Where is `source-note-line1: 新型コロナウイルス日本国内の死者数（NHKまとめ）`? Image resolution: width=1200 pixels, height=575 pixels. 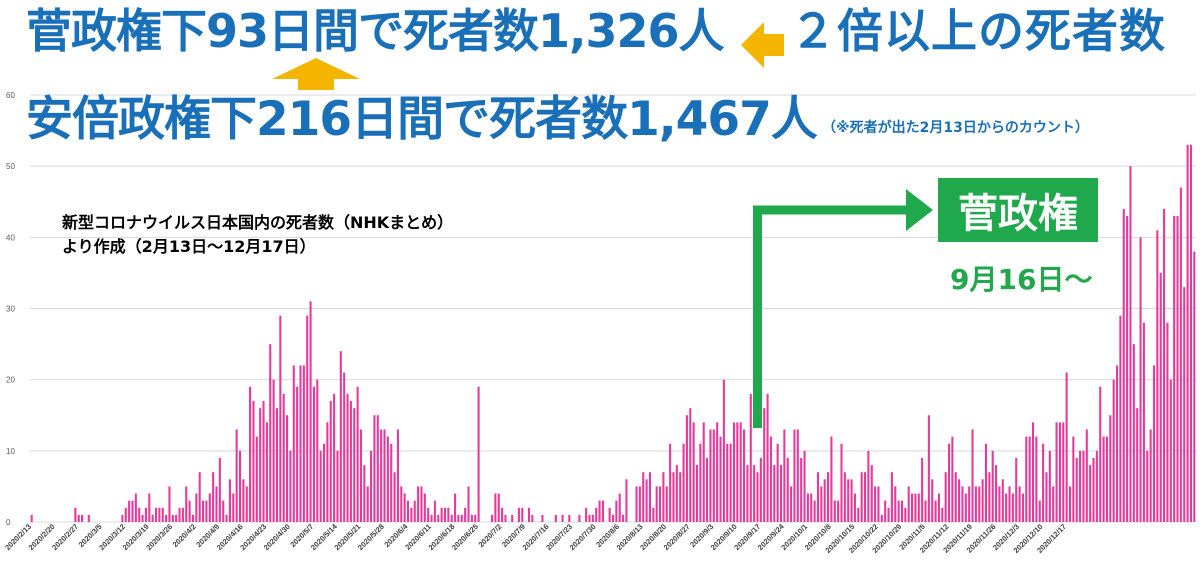 source-note-line1: 新型コロナウイルス日本国内の死者数（NHKまとめ） is located at coordinates (258, 222).